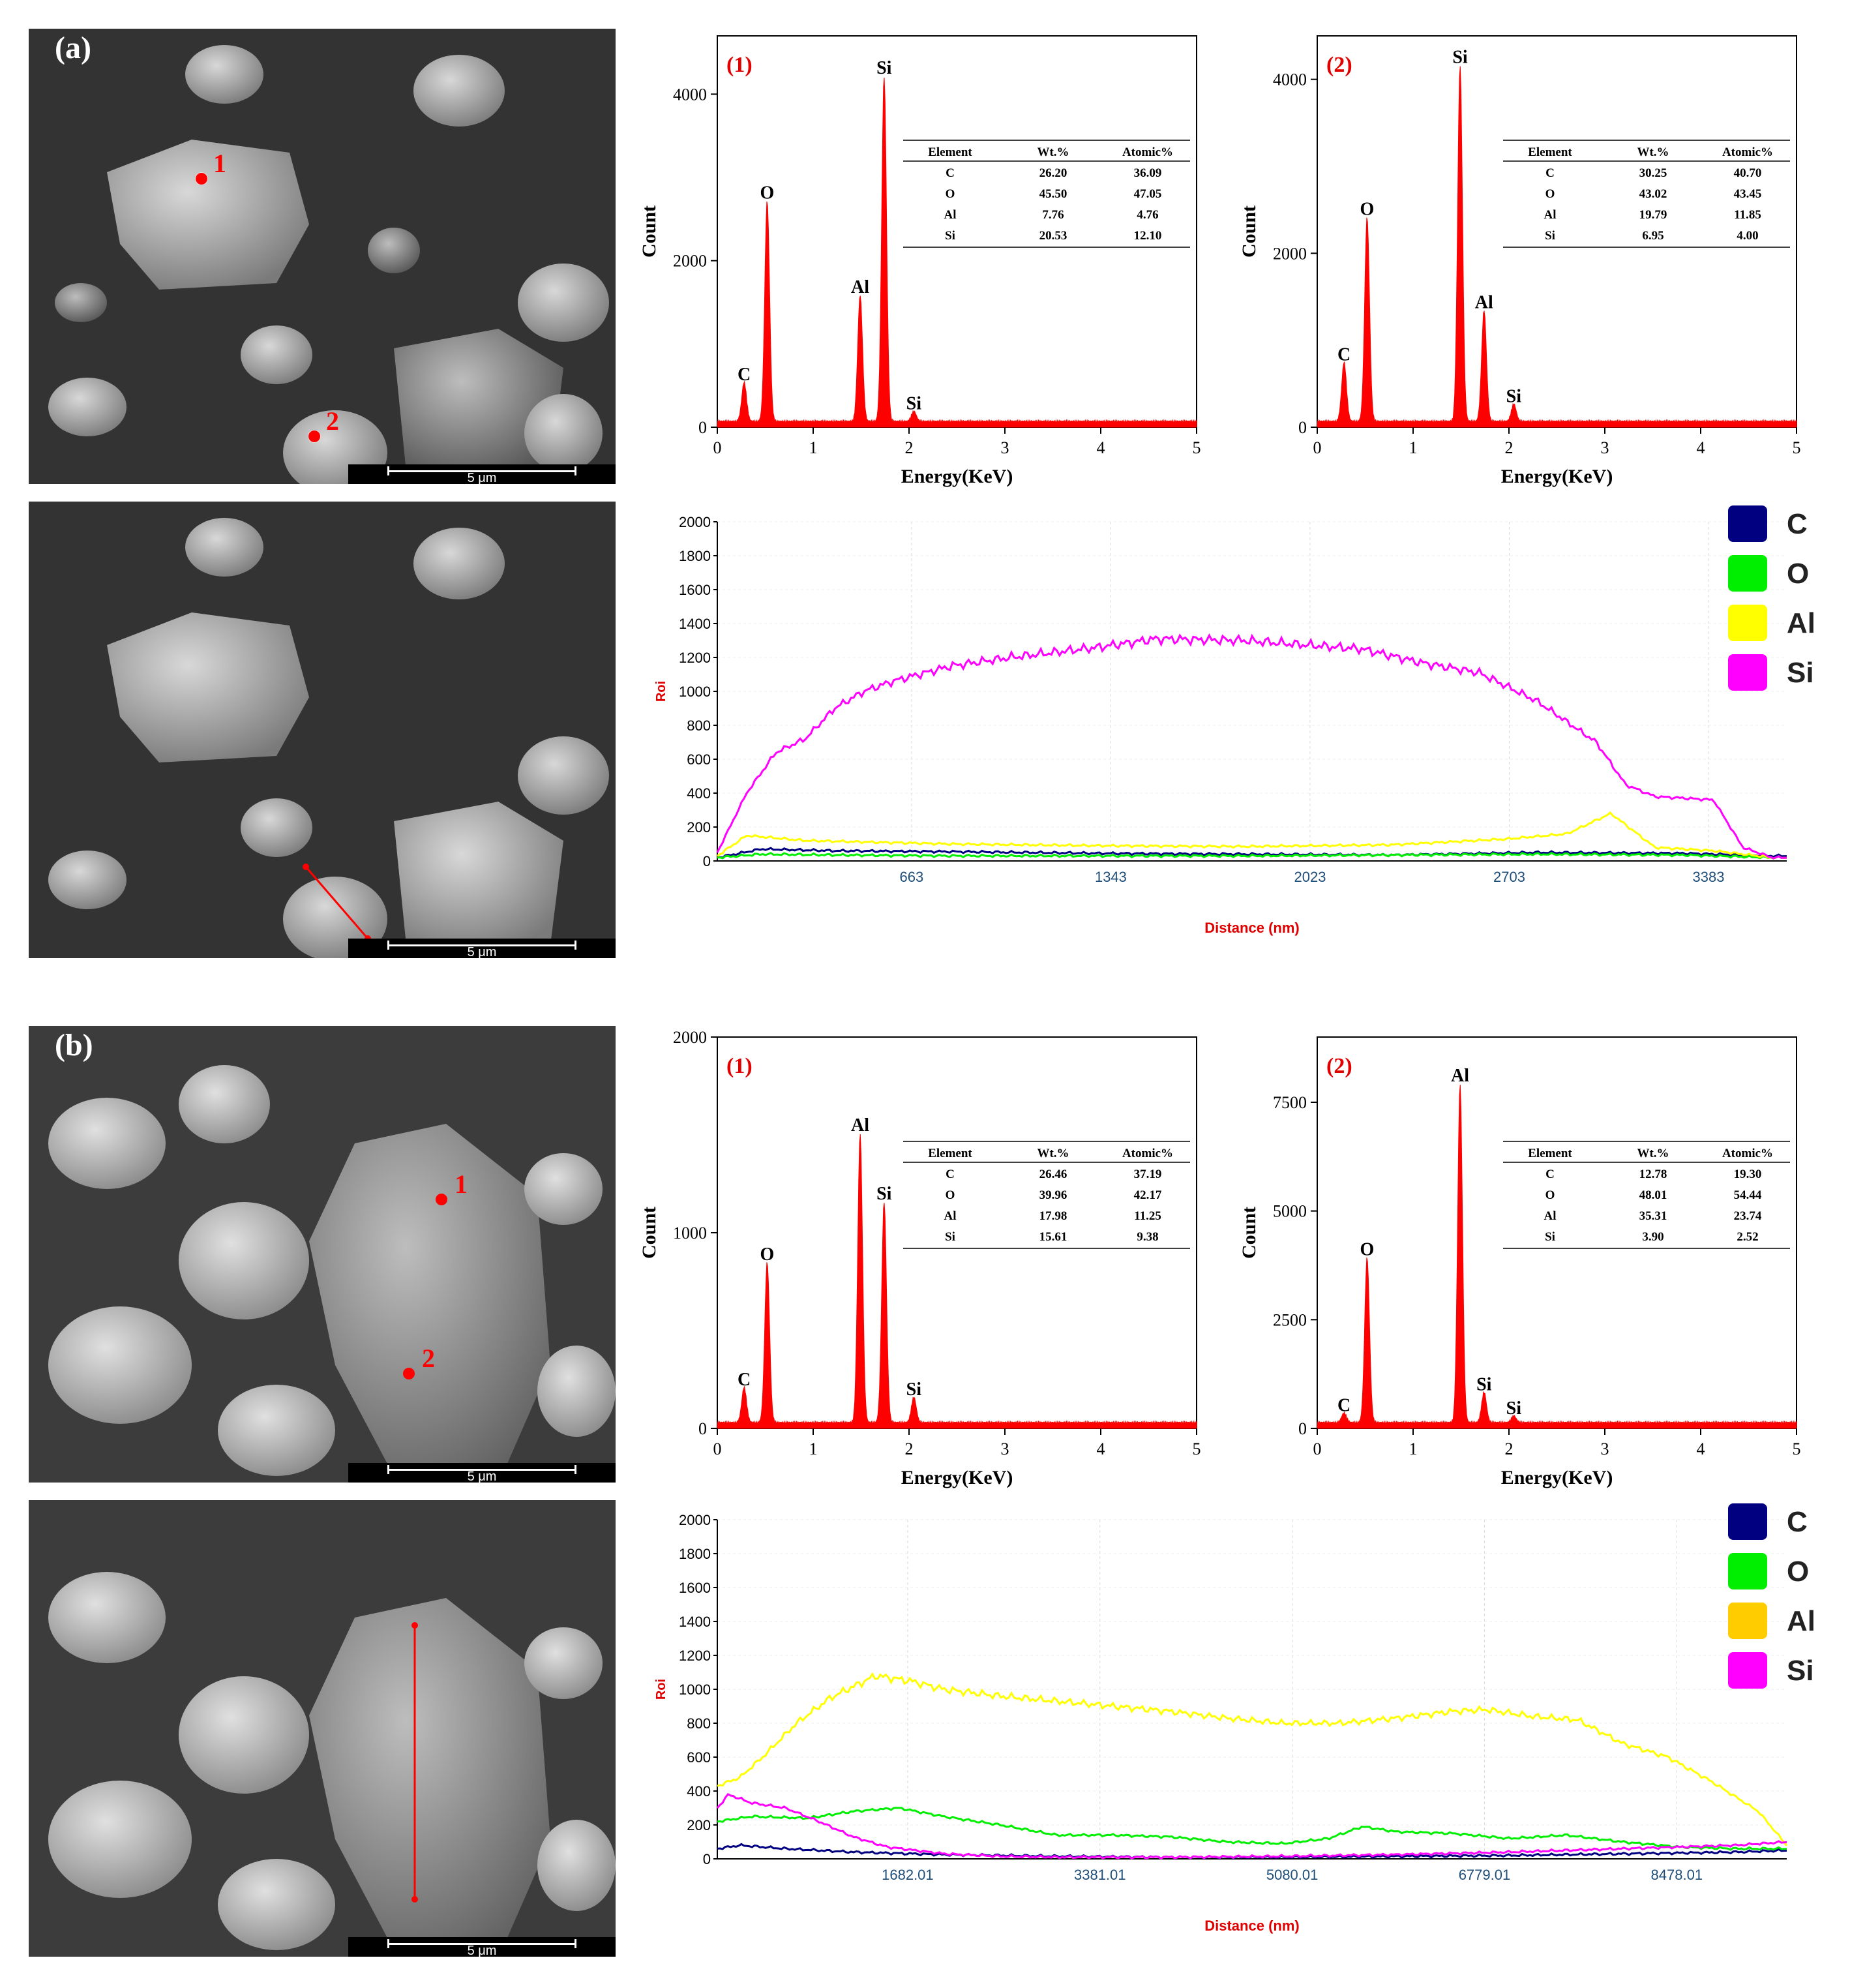 Image resolution: width=1850 pixels, height=1988 pixels. I want to click on sem-image-b-top: 1 2 (b) 5 μm, so click(322, 1254).